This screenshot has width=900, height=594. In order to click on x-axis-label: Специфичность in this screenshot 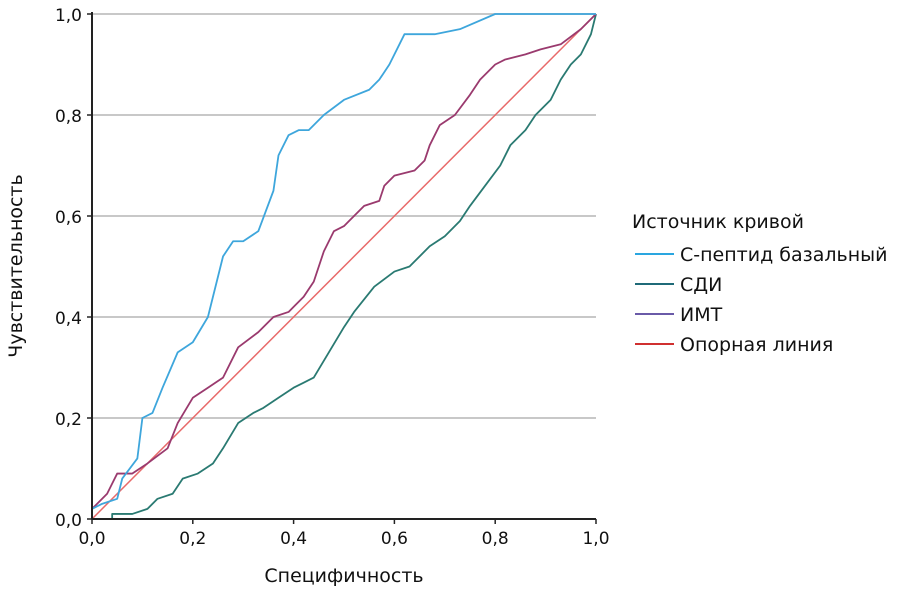, I will do `click(343, 576)`.